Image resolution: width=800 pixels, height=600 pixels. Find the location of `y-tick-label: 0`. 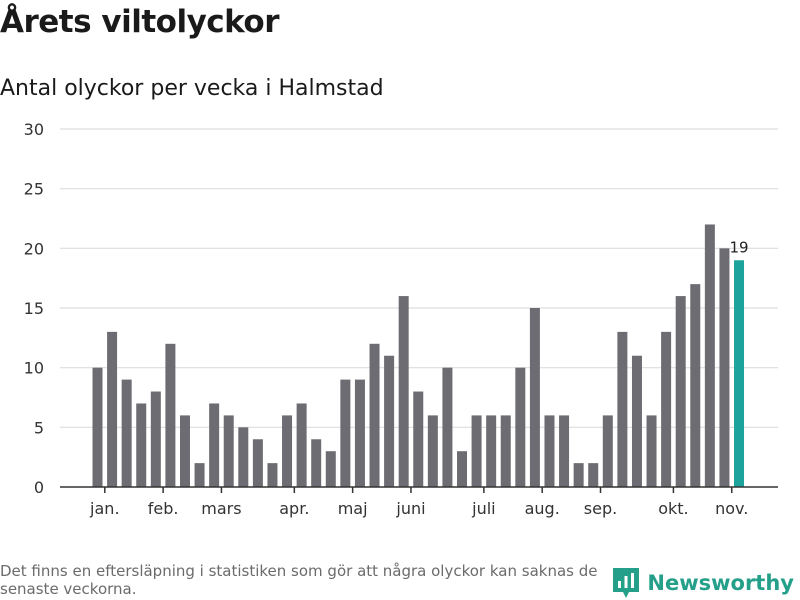

y-tick-label: 0 is located at coordinates (39, 487).